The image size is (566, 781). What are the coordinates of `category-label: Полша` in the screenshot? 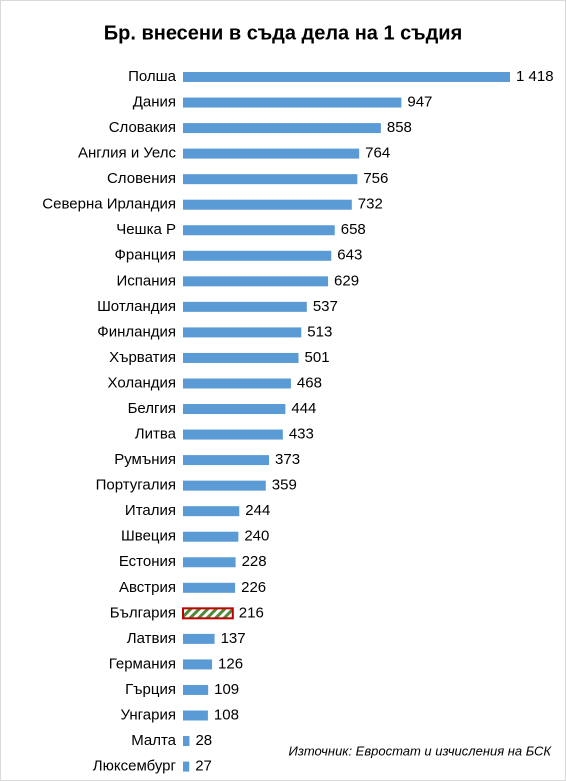 It's located at (152, 76).